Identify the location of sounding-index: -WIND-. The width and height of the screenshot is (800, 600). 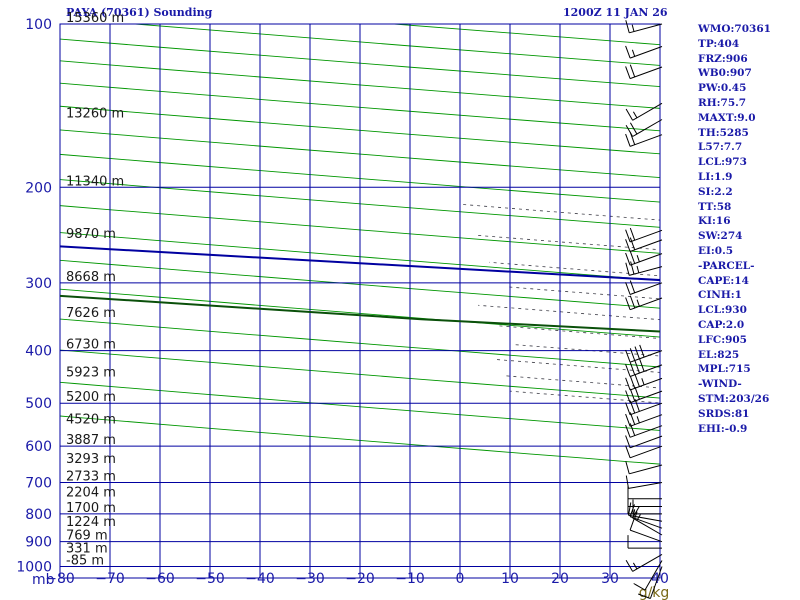
(720, 384).